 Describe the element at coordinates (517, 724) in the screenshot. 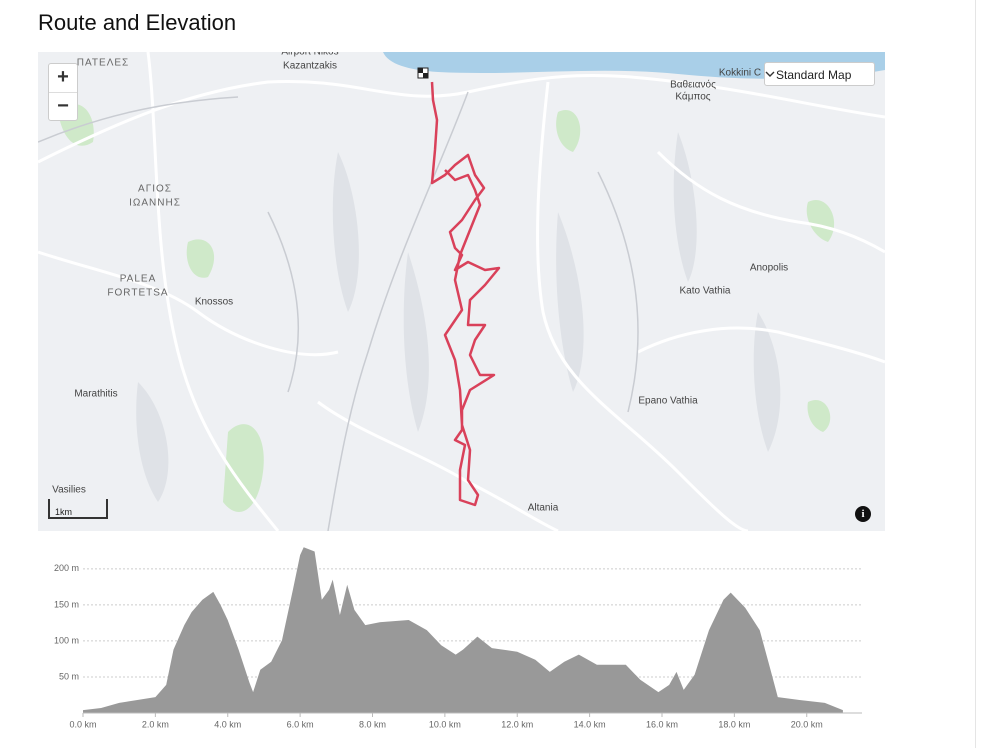

I see `x-tick-label: 12.0 km` at that location.